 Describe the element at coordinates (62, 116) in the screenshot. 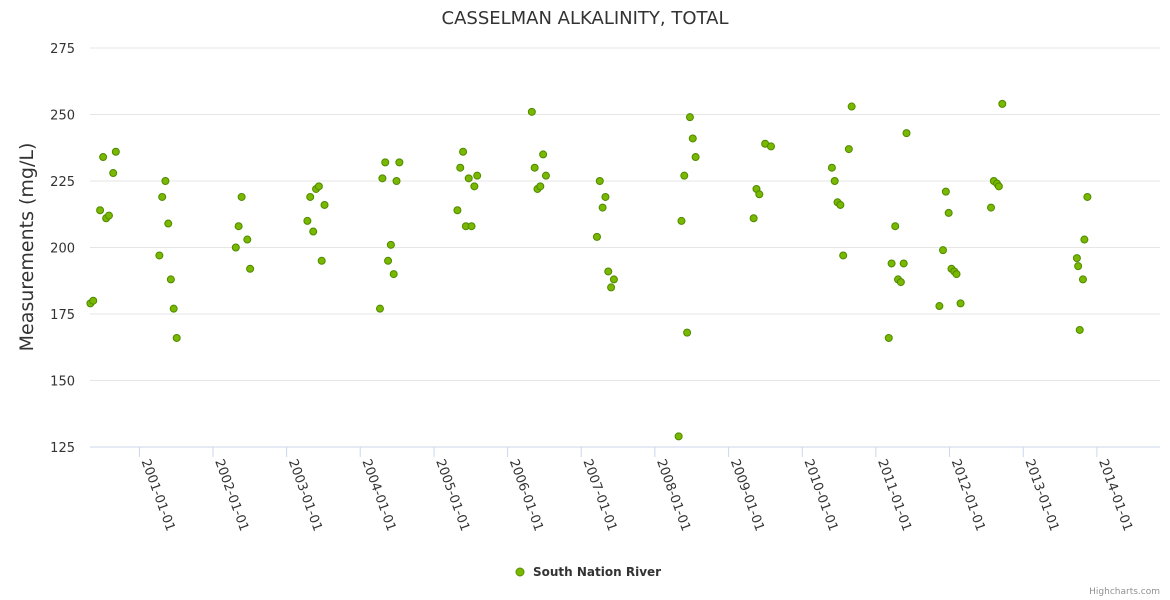

I see `y-tick-label: 250` at that location.